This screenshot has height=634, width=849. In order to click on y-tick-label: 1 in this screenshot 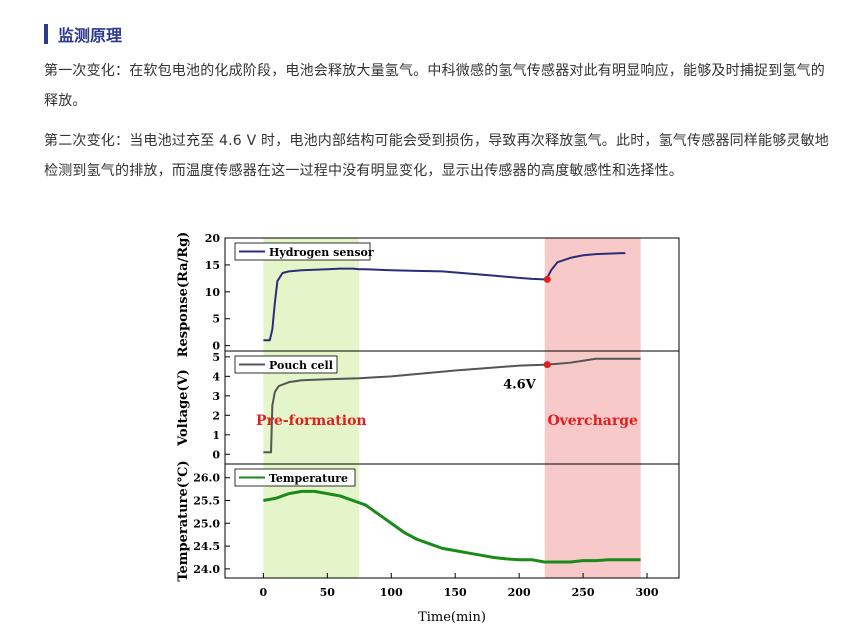, I will do `click(216, 435)`.